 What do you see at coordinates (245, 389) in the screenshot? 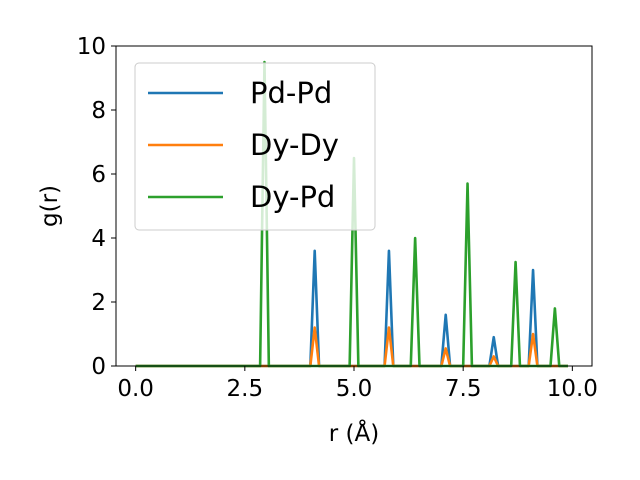
I see `x-tick-label: 2.5` at bounding box center [245, 389].